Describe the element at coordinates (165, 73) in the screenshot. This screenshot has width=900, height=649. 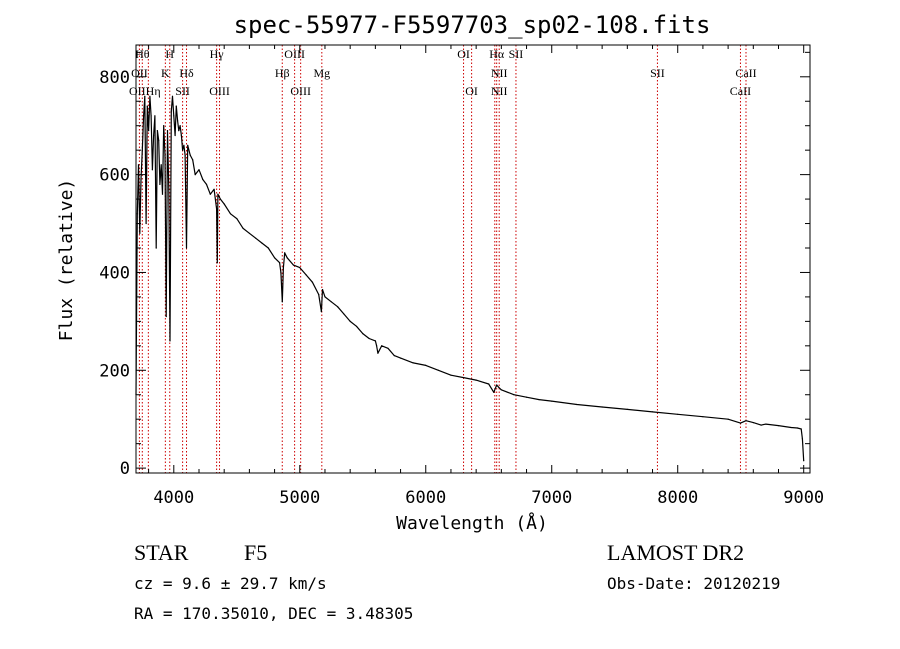
I see `line-label-8: K` at that location.